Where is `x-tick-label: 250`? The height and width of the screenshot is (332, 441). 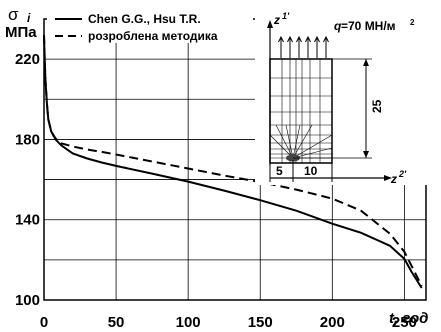
x-tick-label: 250 is located at coordinates (404, 322).